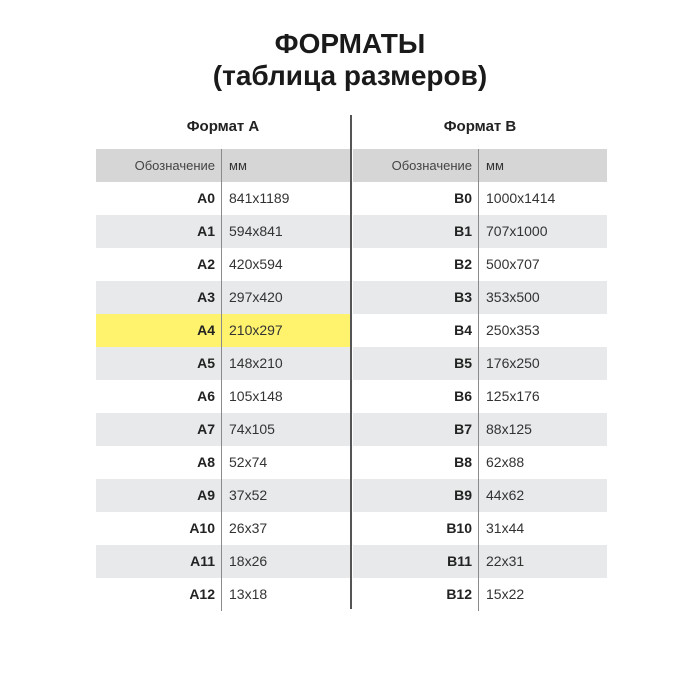 The height and width of the screenshot is (700, 700). What do you see at coordinates (505, 561) in the screenshot?
I see `format-size: 22x31` at bounding box center [505, 561].